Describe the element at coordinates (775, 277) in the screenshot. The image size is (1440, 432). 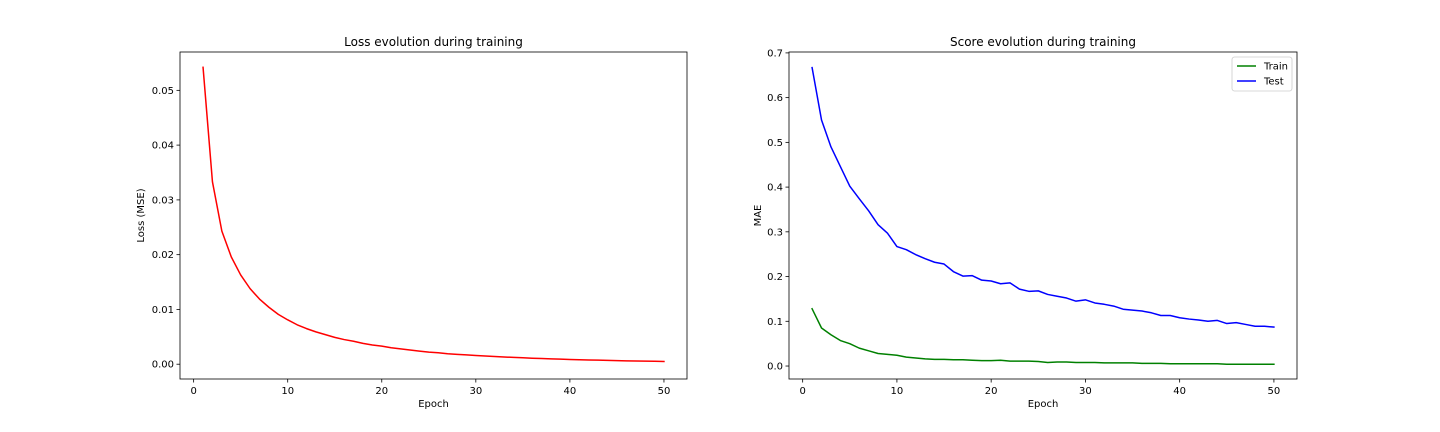
I see `y-tick-label: 0.2` at that location.